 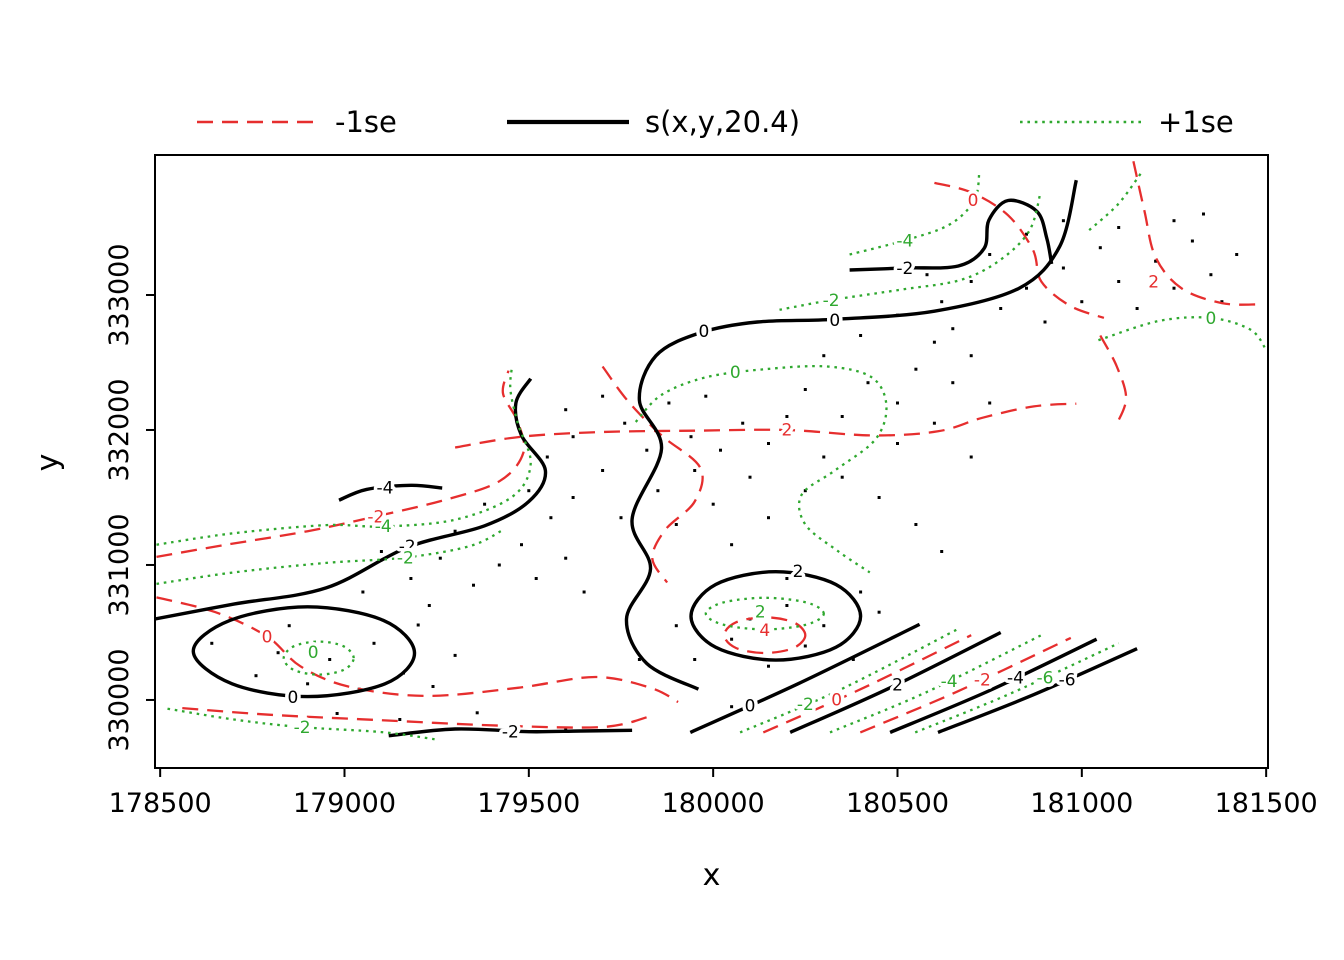 I want to click on x-tick-label: 178500, so click(x=160, y=803).